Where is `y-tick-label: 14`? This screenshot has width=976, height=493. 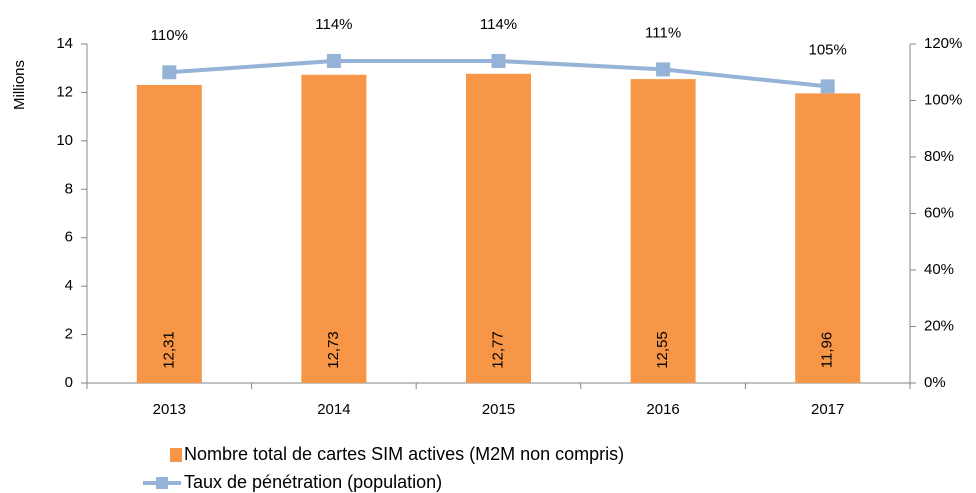 y-tick-label: 14 is located at coordinates (64, 43).